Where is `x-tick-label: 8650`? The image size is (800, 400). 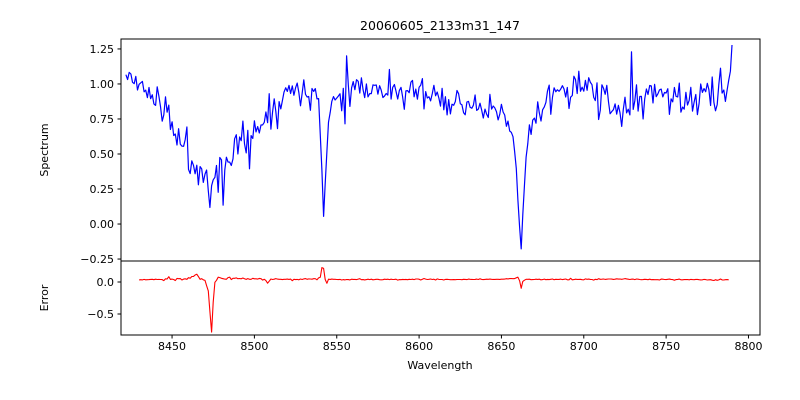 x-tick-label: 8650 is located at coordinates (501, 346).